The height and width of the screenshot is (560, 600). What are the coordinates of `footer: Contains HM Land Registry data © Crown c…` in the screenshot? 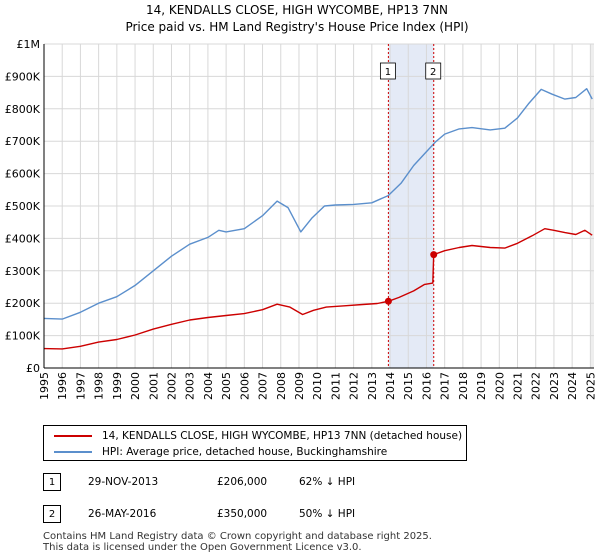 It's located at (237, 542).